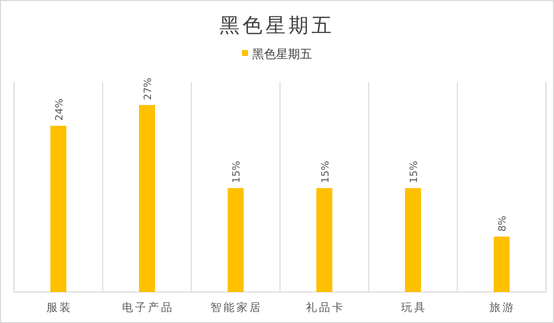 The image size is (554, 323). I want to click on x-tick-label: 礼品卡, so click(325, 307).